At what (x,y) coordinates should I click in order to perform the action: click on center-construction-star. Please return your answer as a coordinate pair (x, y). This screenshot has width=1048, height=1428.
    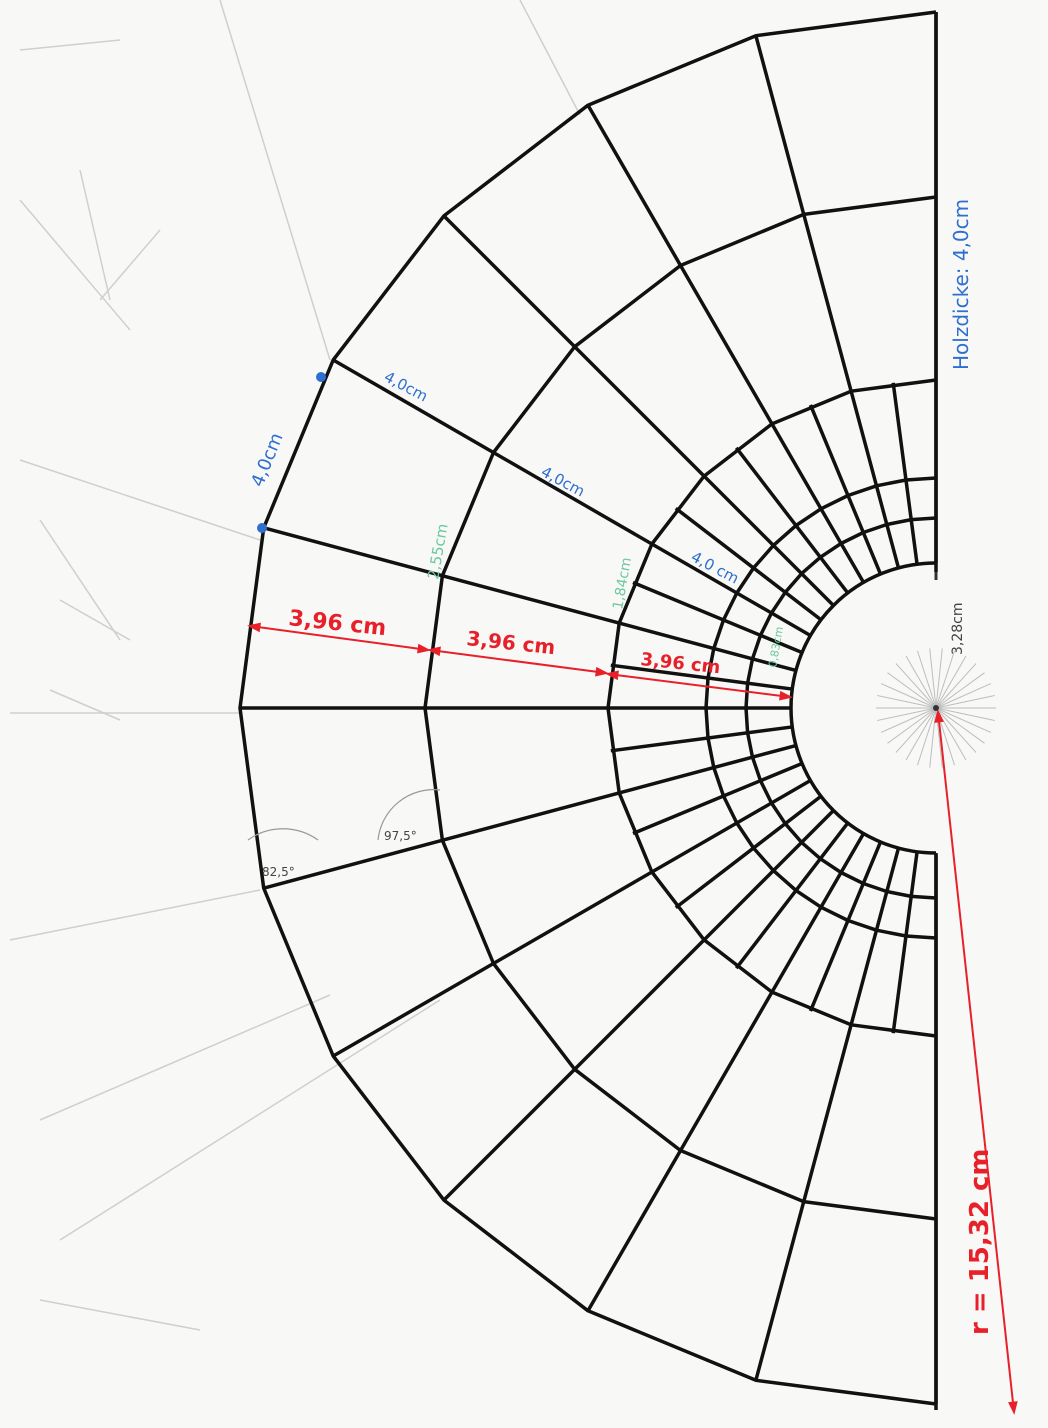
    Looking at the image, I should click on (936, 708).